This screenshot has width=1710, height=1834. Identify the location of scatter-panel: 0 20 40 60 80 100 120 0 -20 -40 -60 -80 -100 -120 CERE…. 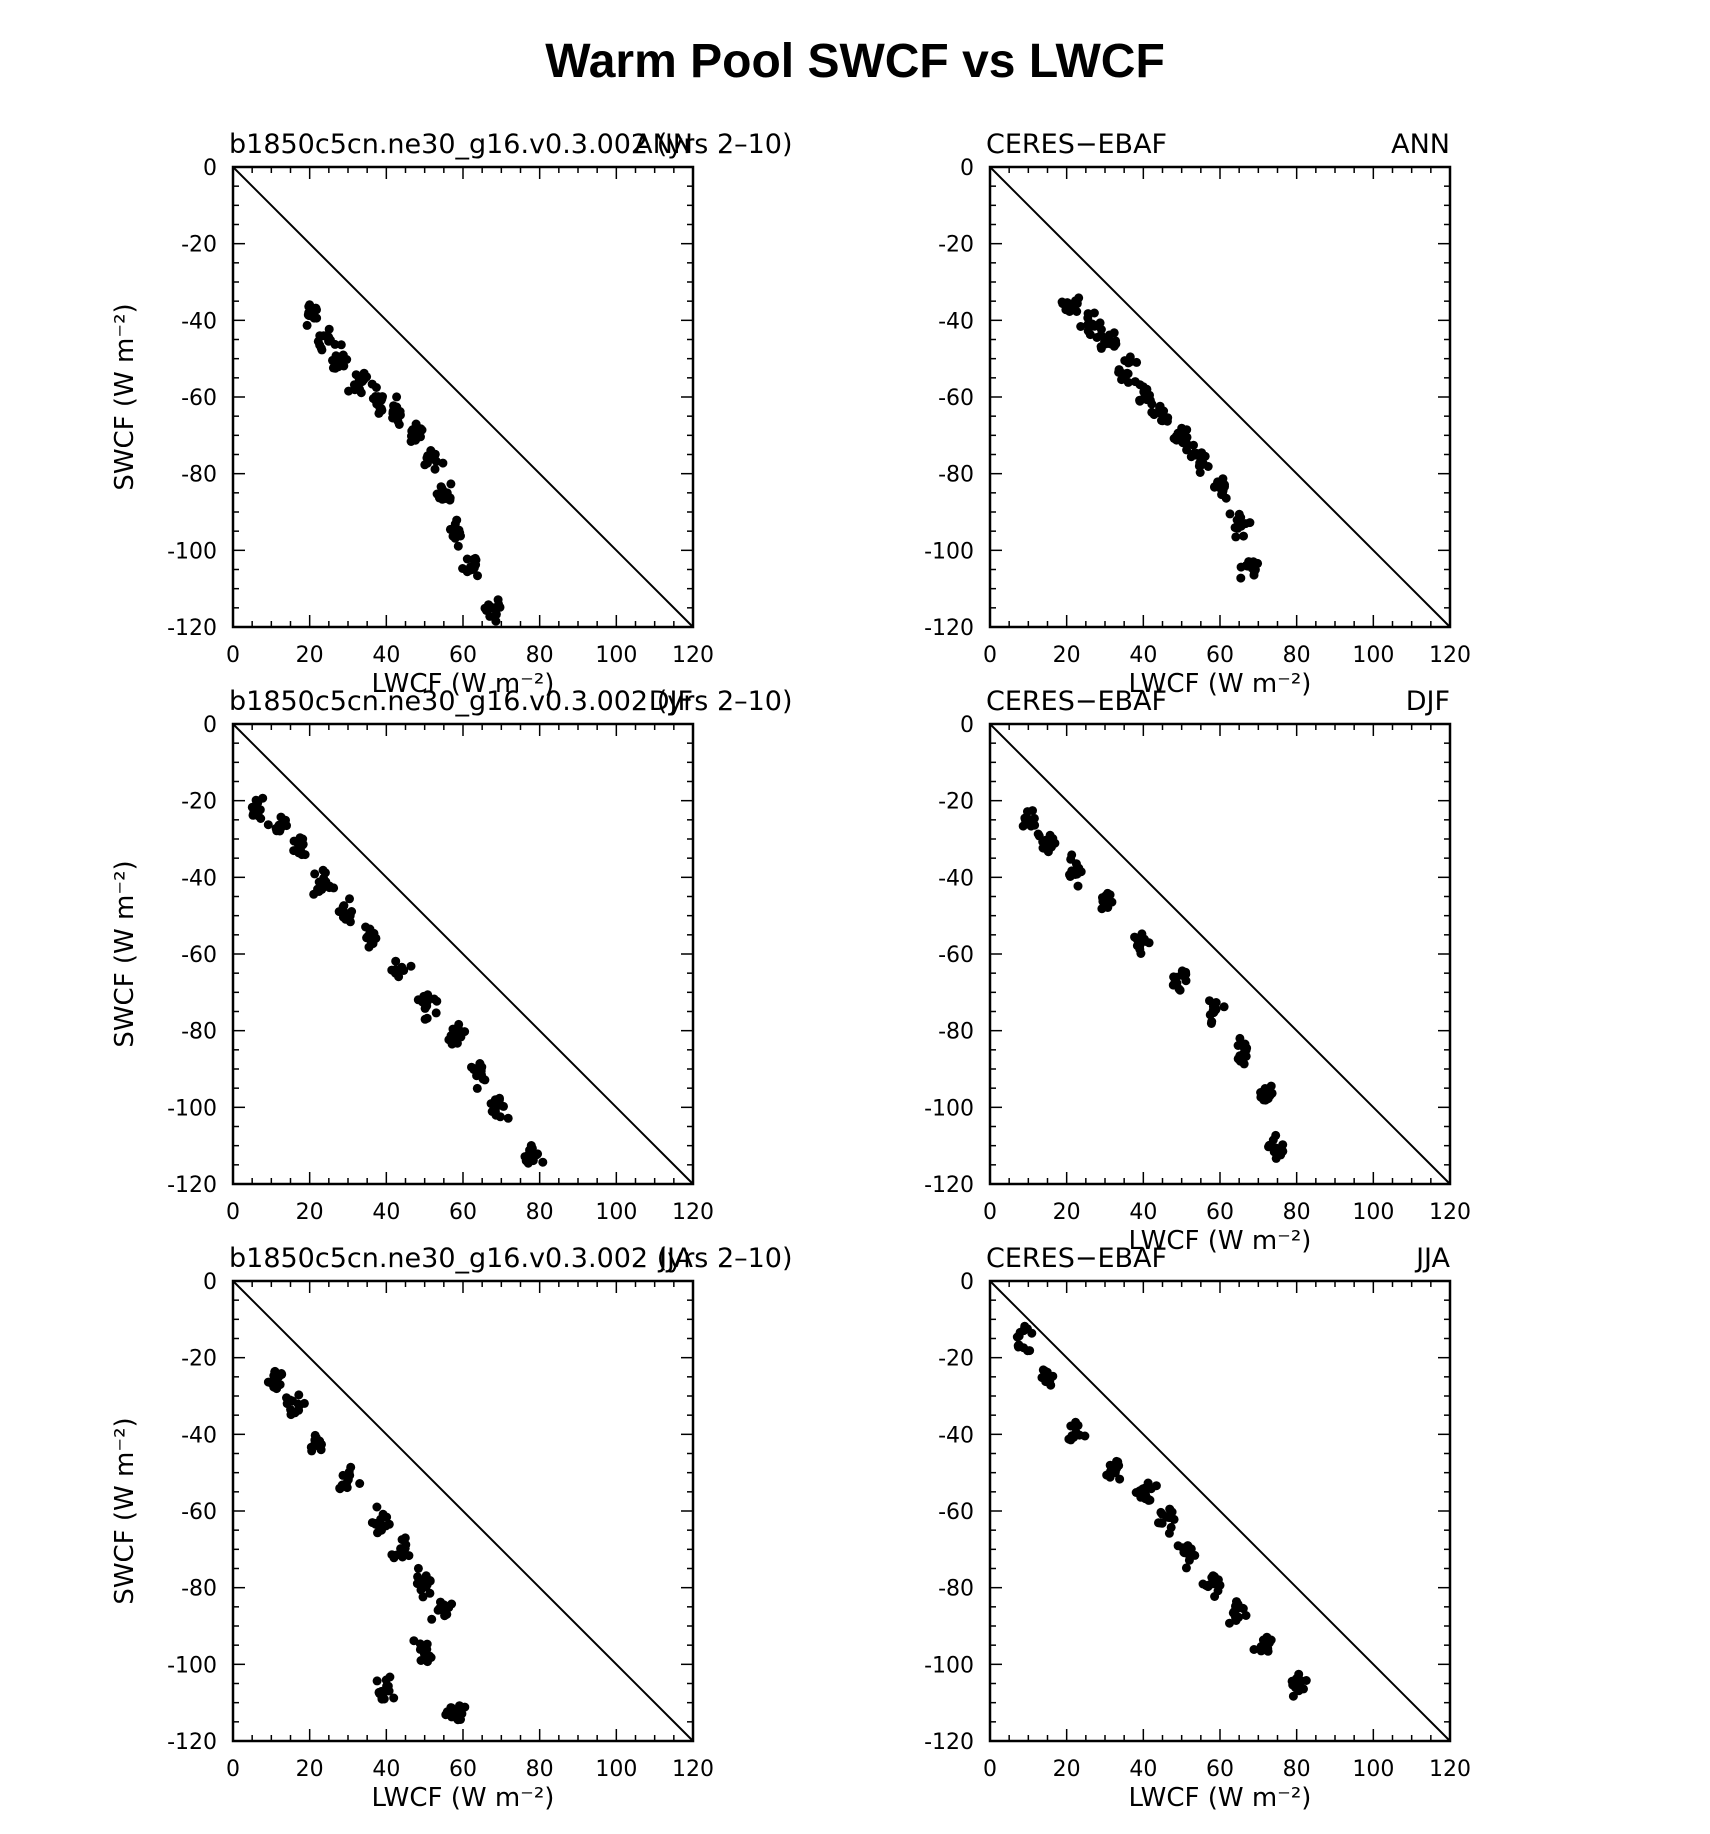
(1197, 414).